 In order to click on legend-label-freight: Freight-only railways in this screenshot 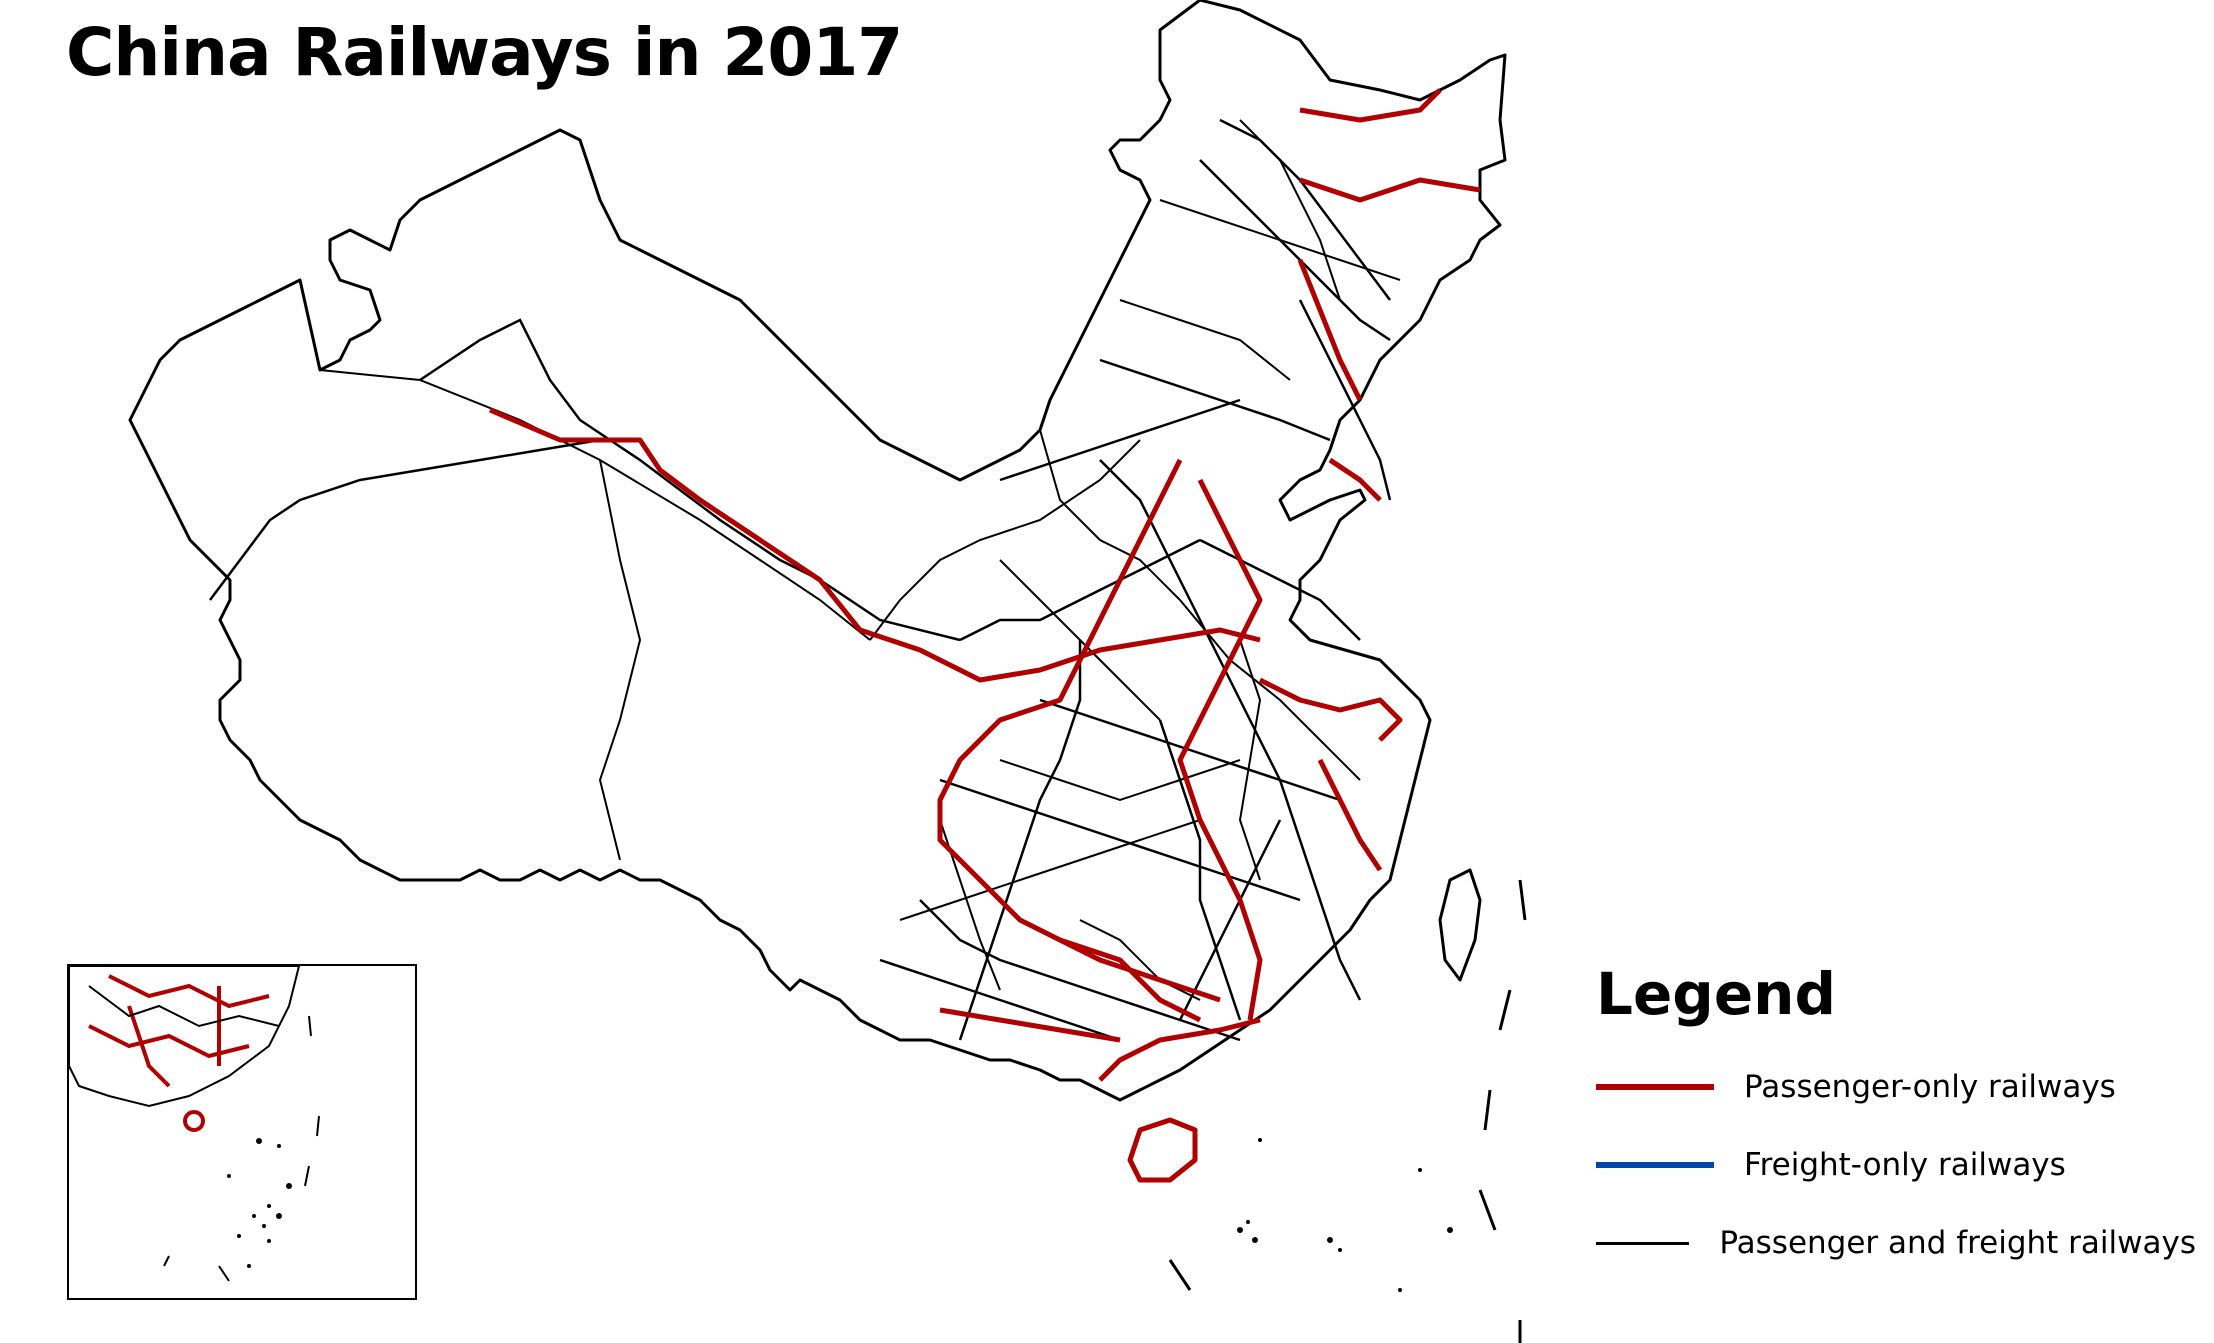, I will do `click(1905, 1165)`.